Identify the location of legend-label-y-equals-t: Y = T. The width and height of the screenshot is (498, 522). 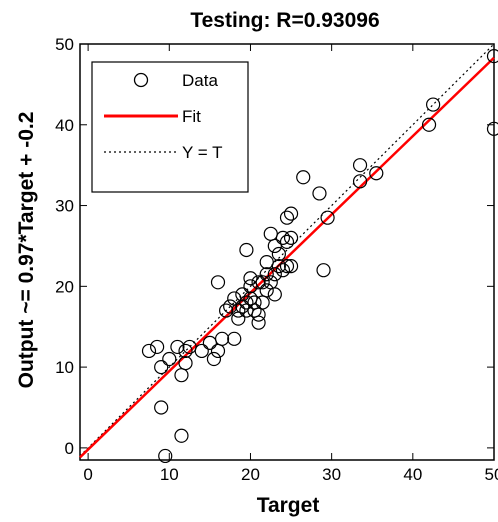
(202, 152).